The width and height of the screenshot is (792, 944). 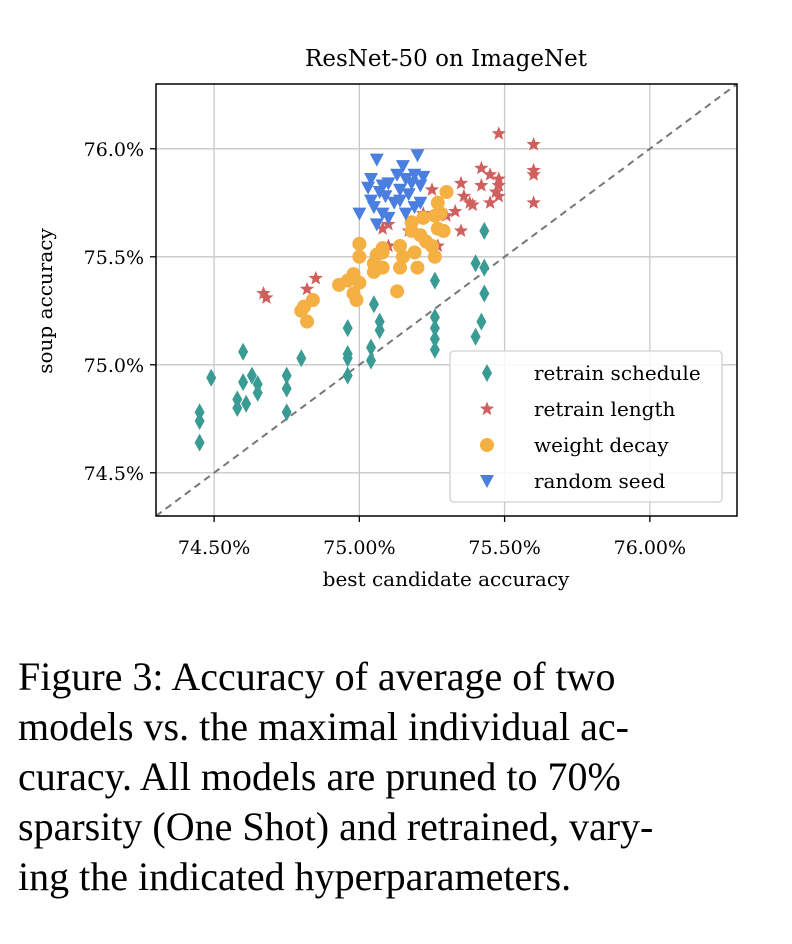 I want to click on legend-entry-label: retrain schedule, so click(x=617, y=373).